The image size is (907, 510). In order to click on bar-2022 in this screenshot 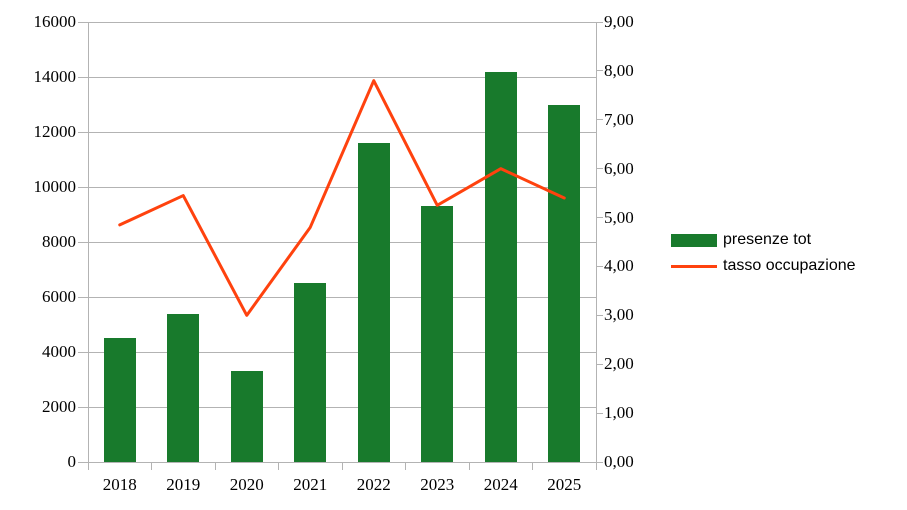, I will do `click(373, 302)`.